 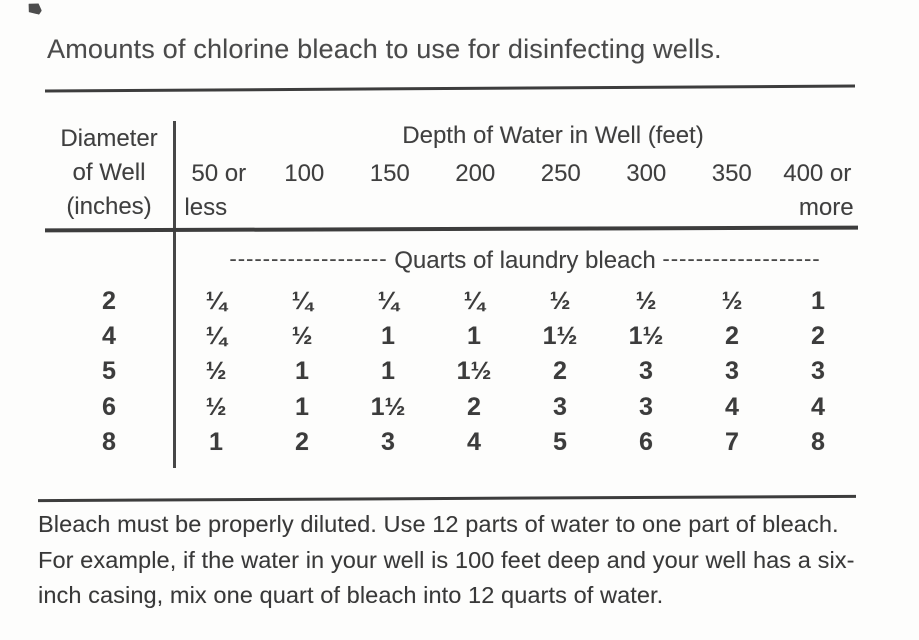 I want to click on value-cell: 7, so click(x=732, y=441).